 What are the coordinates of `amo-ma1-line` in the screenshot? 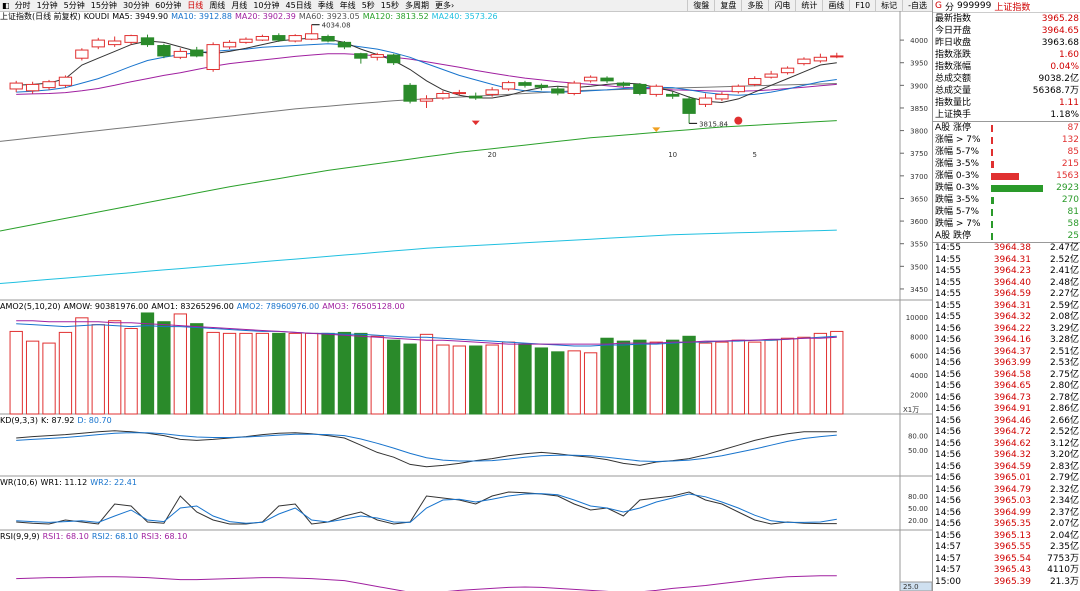 It's located at (426, 335).